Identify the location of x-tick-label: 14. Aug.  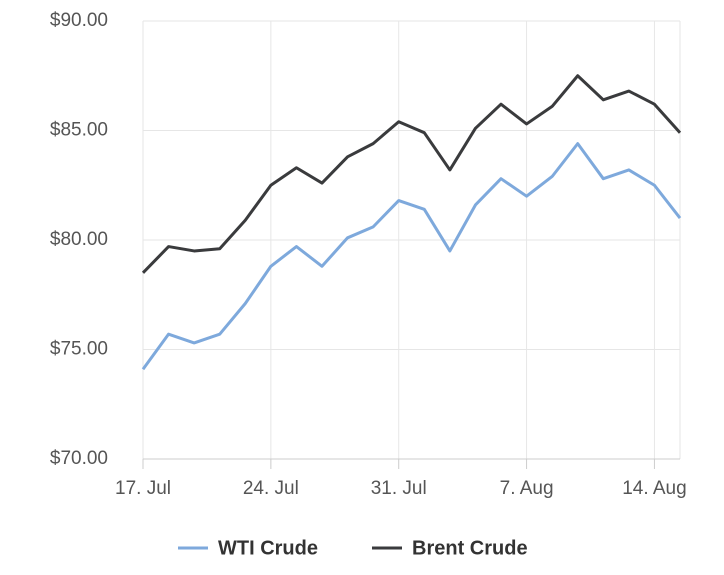
(654, 488).